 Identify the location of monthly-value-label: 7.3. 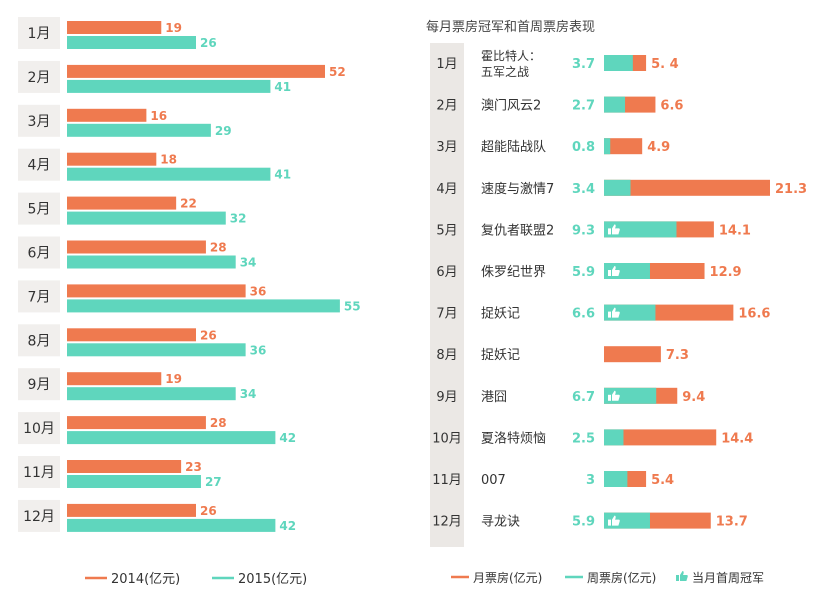
(677, 355).